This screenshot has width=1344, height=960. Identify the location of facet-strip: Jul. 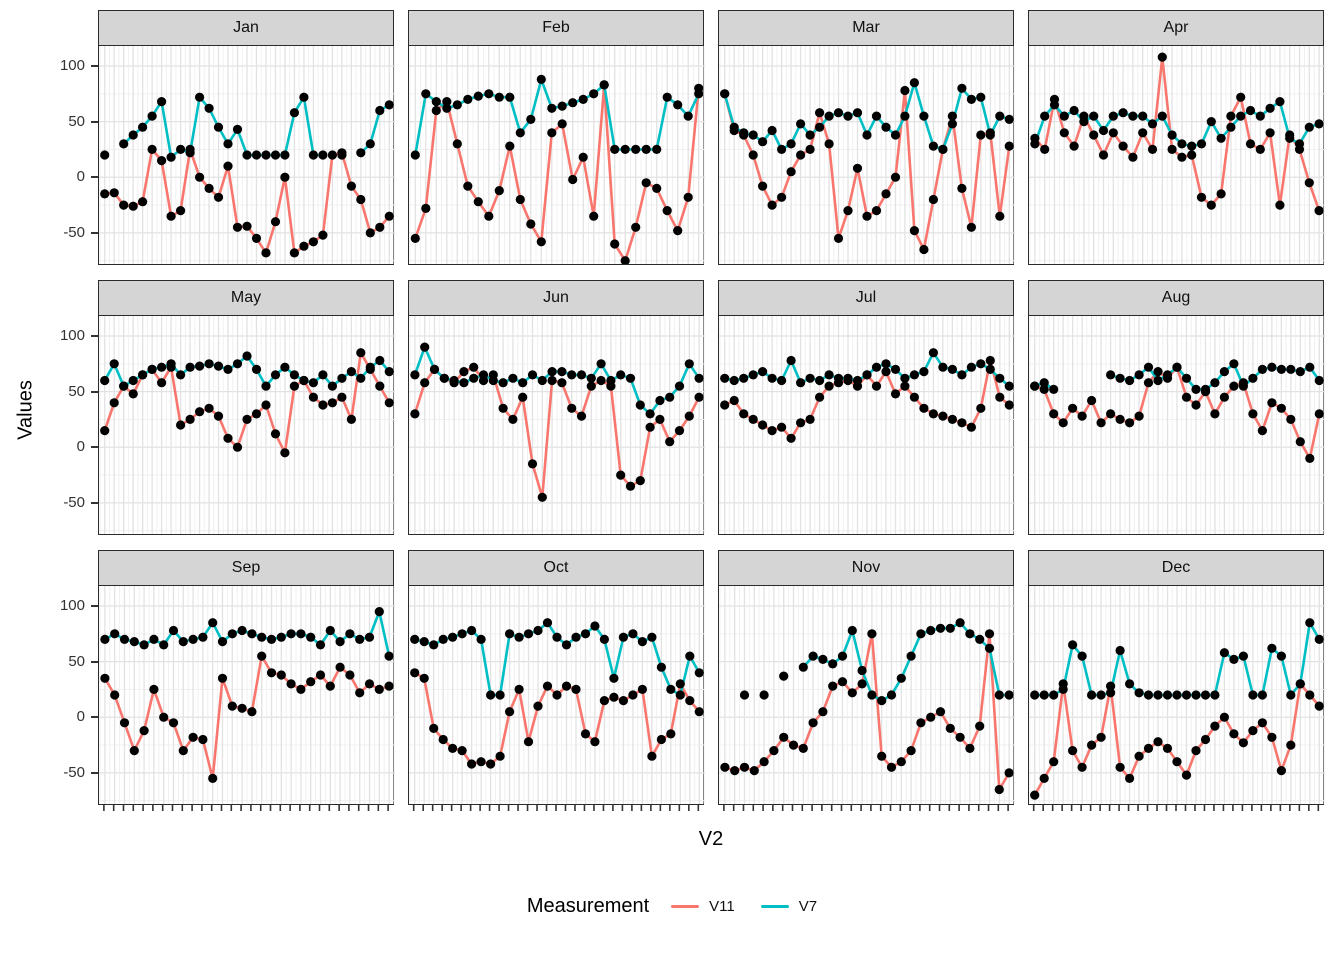
(866, 298).